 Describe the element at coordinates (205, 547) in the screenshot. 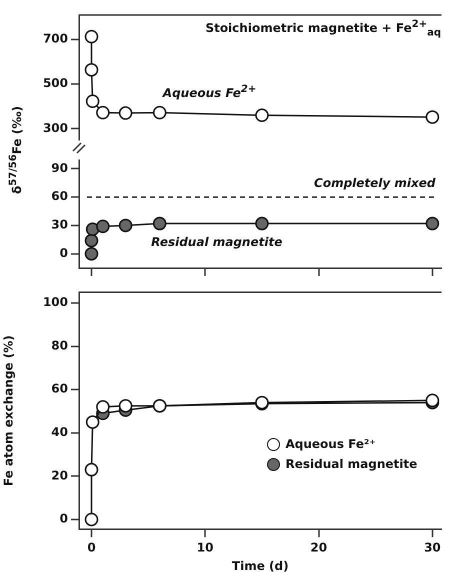

I see `x-tick-label: 10` at that location.